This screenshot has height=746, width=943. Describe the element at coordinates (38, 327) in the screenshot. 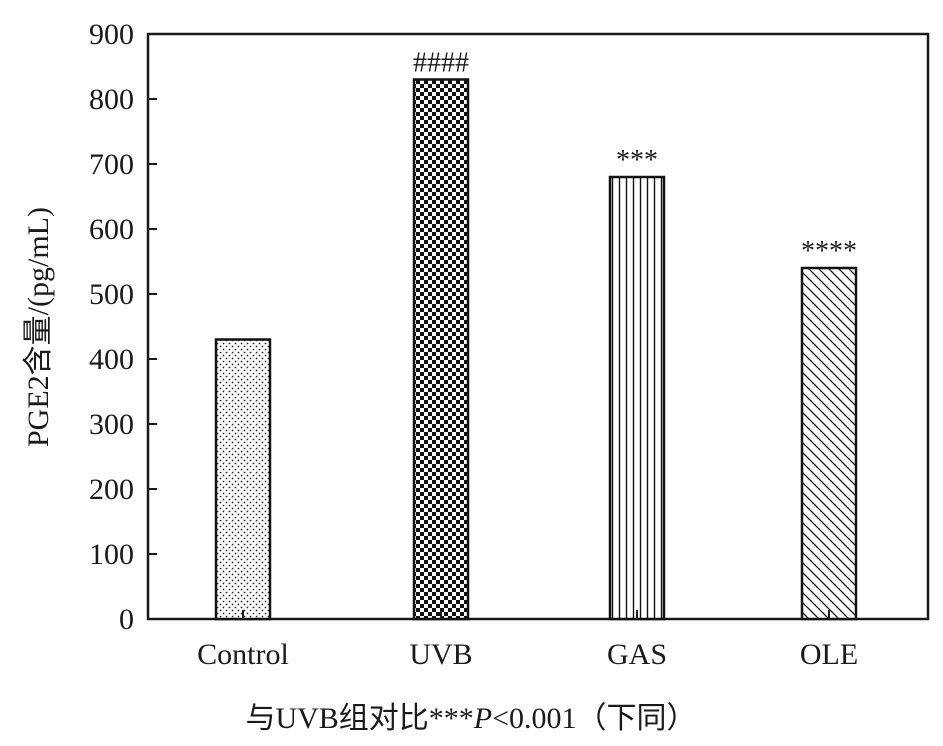

I see `y-axis-label: PGE2含量/(pg/mL)` at that location.